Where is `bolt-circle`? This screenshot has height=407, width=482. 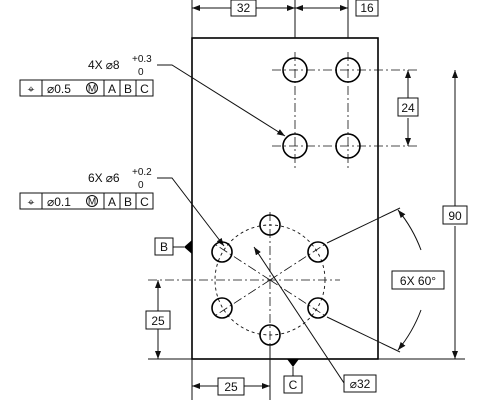 bolt-circle is located at coordinates (270, 280).